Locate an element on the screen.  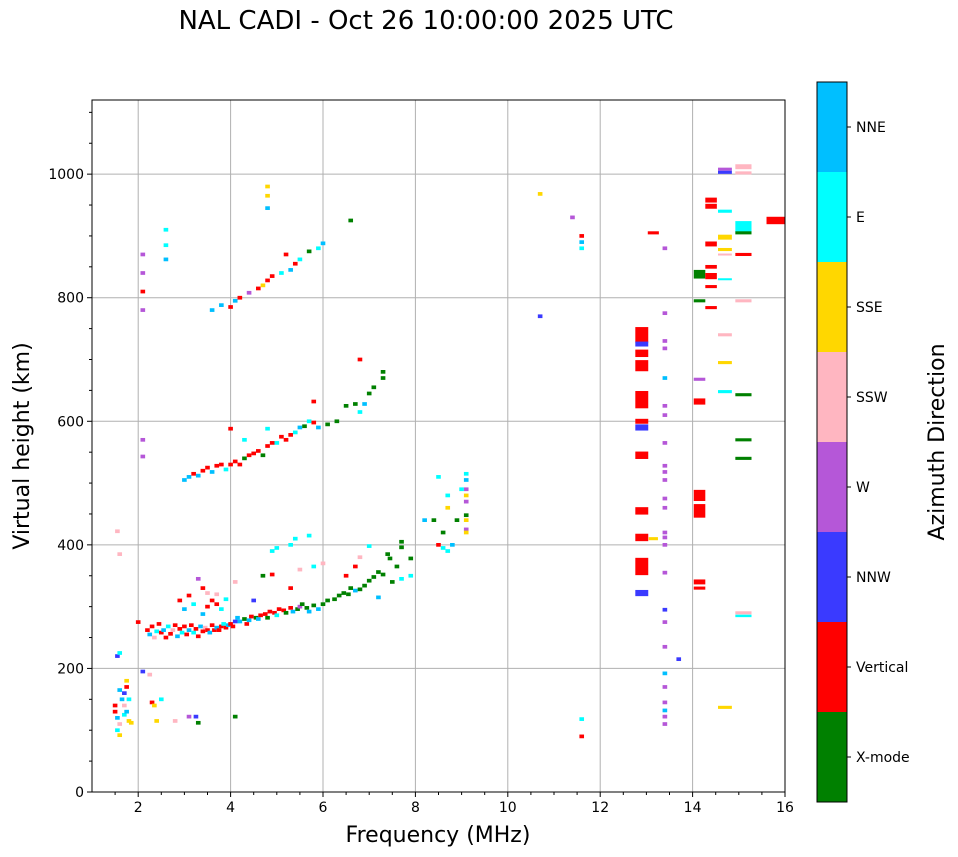
x-tick-label: 10 is located at coordinates (508, 808).